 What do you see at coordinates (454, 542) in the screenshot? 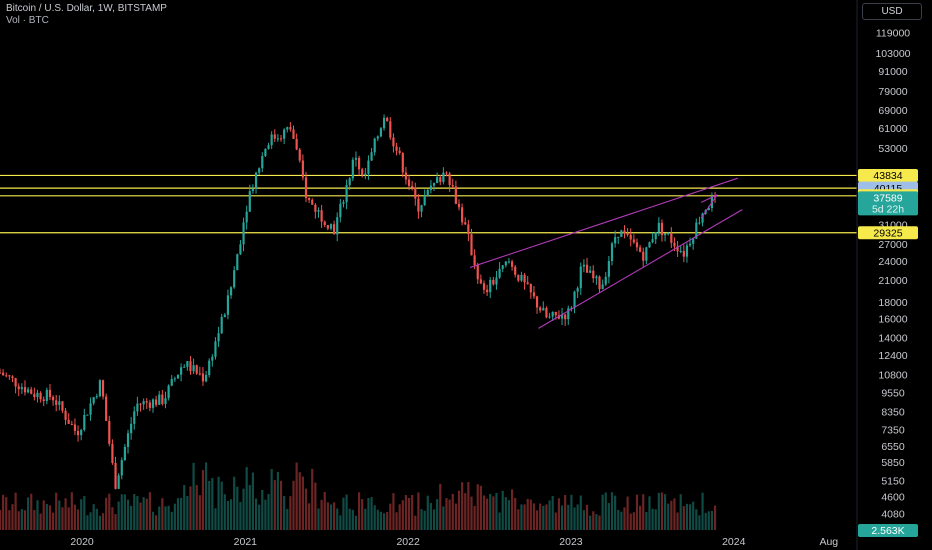
I see `time-axis: 2020 2021 2022 2023 2024 Aug` at bounding box center [454, 542].